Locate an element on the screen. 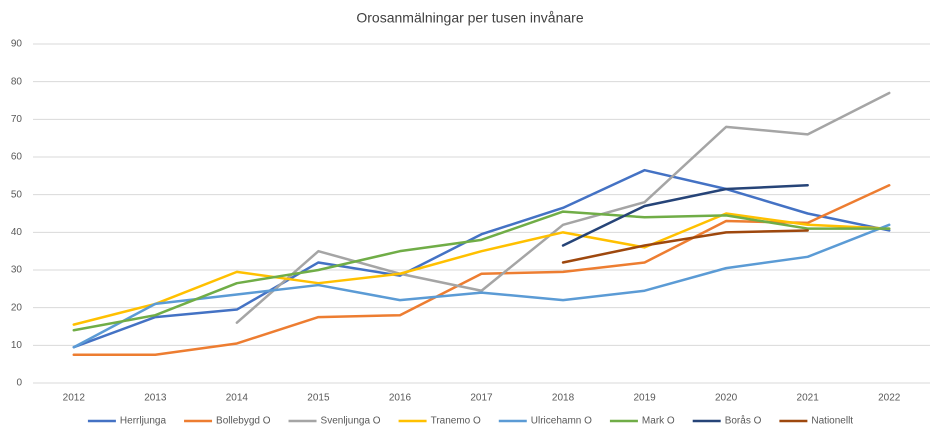 This screenshot has width=941, height=428. x-tick-label: 2022 is located at coordinates (889, 398).